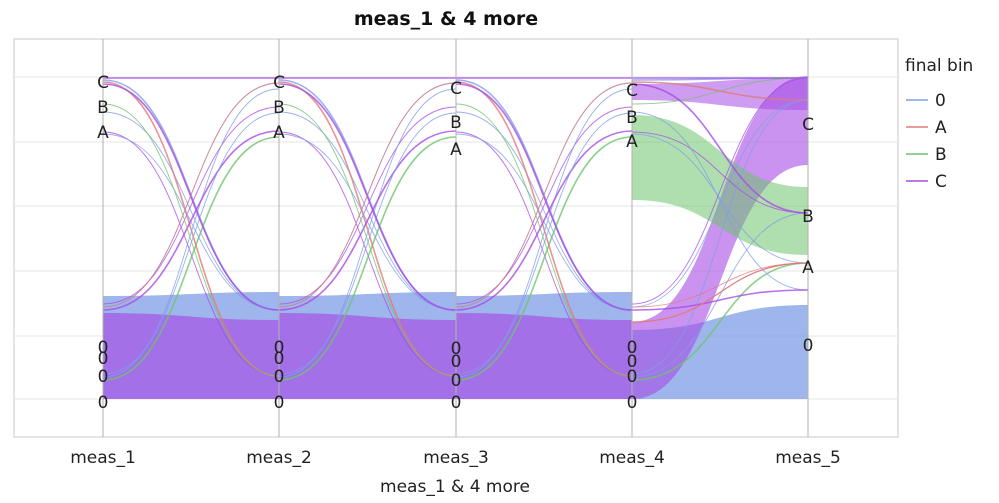 The width and height of the screenshot is (999, 503). I want to click on node-label-meas_5-3: 0, so click(808, 346).